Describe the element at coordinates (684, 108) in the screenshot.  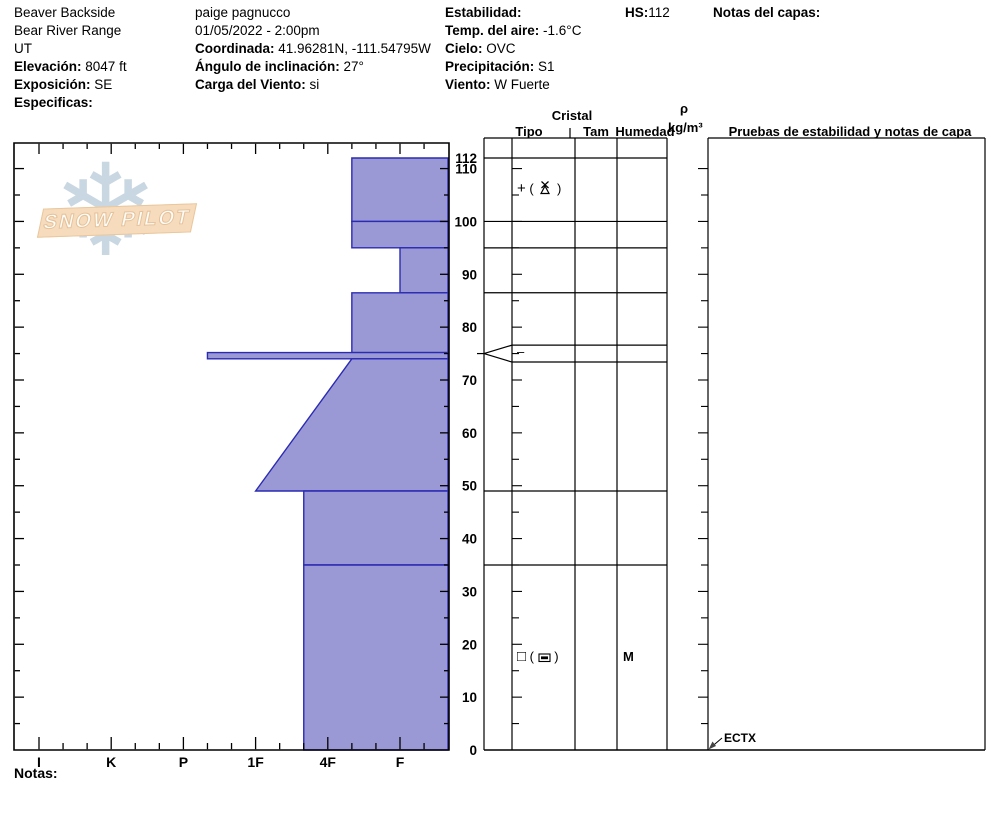
I see `table-header-density-rho: ρ` at that location.